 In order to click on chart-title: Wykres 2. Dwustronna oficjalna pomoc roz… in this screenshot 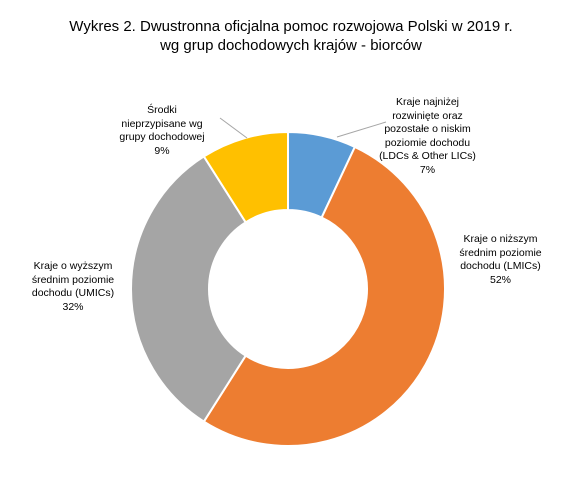, I will do `click(291, 36)`.